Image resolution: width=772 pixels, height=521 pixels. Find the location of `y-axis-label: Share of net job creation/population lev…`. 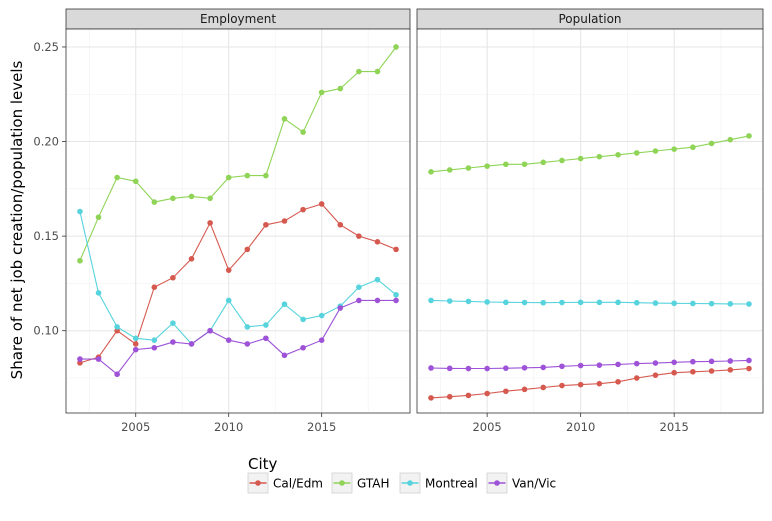

y-axis-label: Share of net job creation/population lev… is located at coordinates (17, 219).